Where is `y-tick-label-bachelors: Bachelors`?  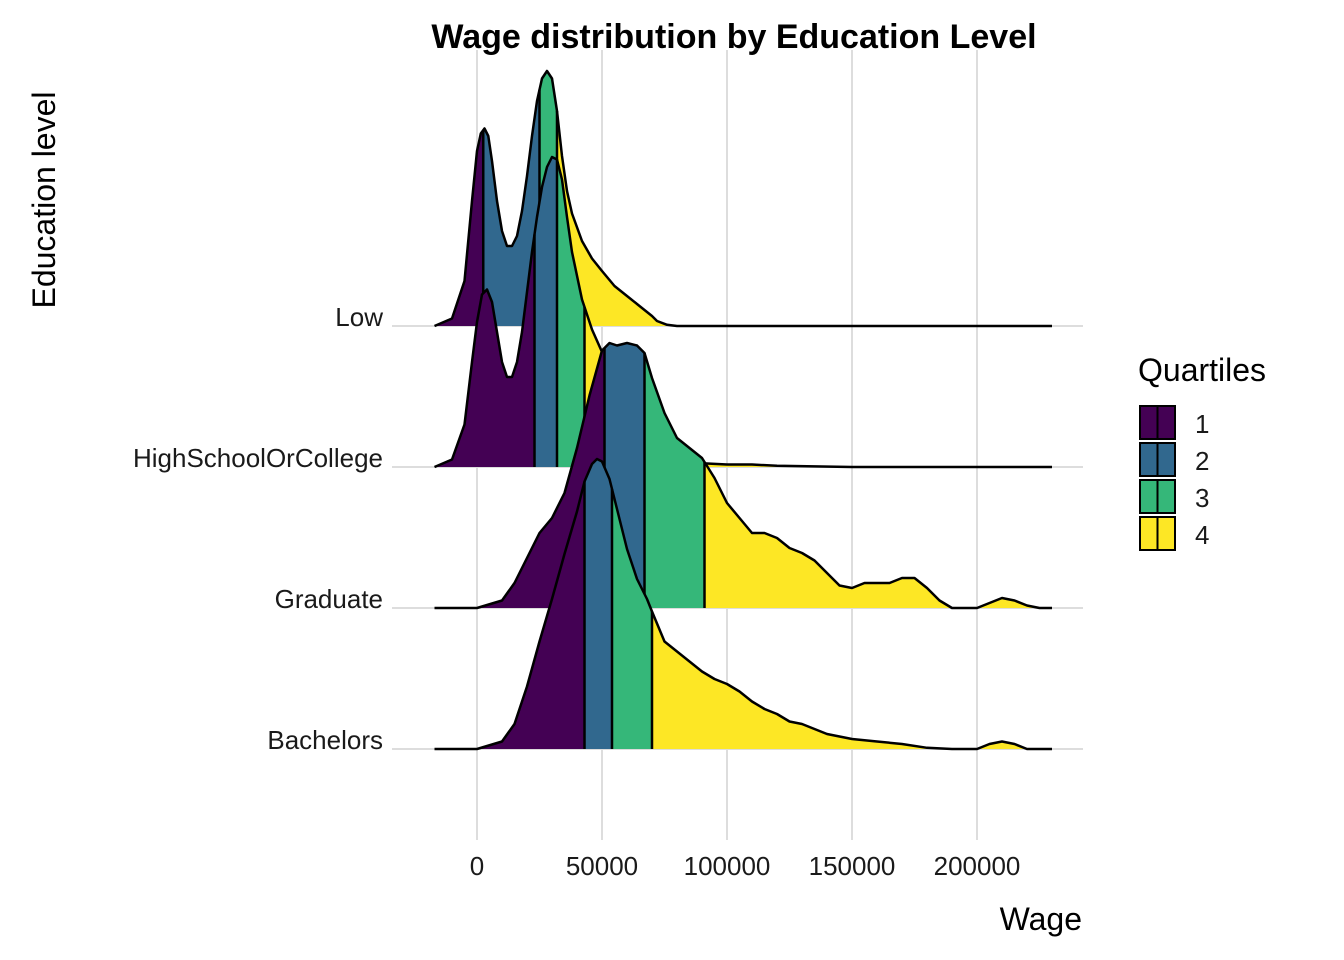 y-tick-label-bachelors: Bachelors is located at coordinates (325, 740).